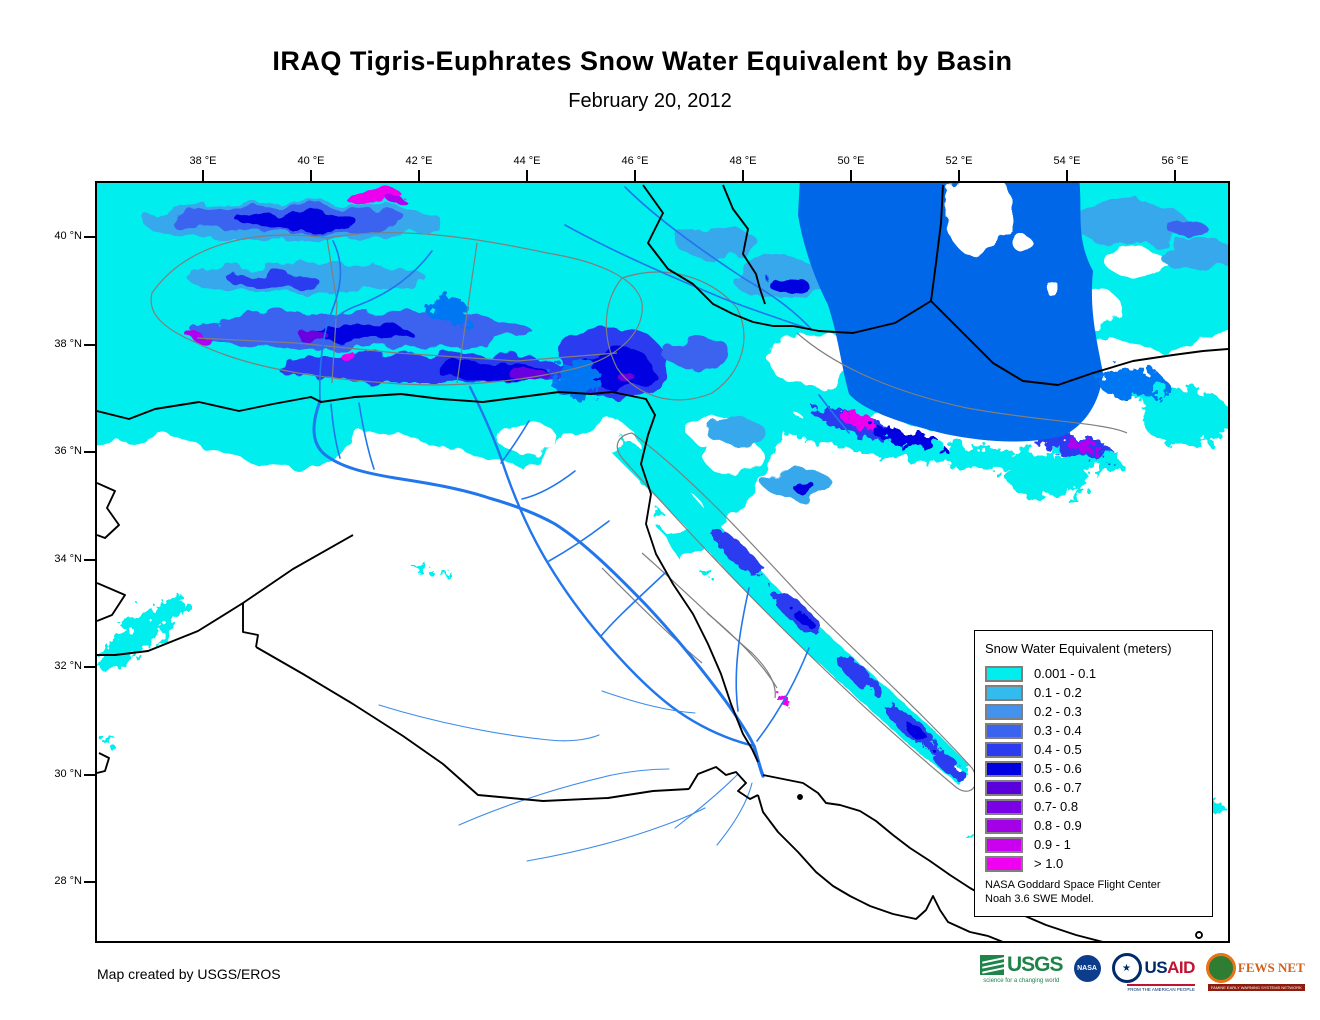 This screenshot has width=1320, height=1020. What do you see at coordinates (792, 610) in the screenshot?
I see `zagros-snow-band` at bounding box center [792, 610].